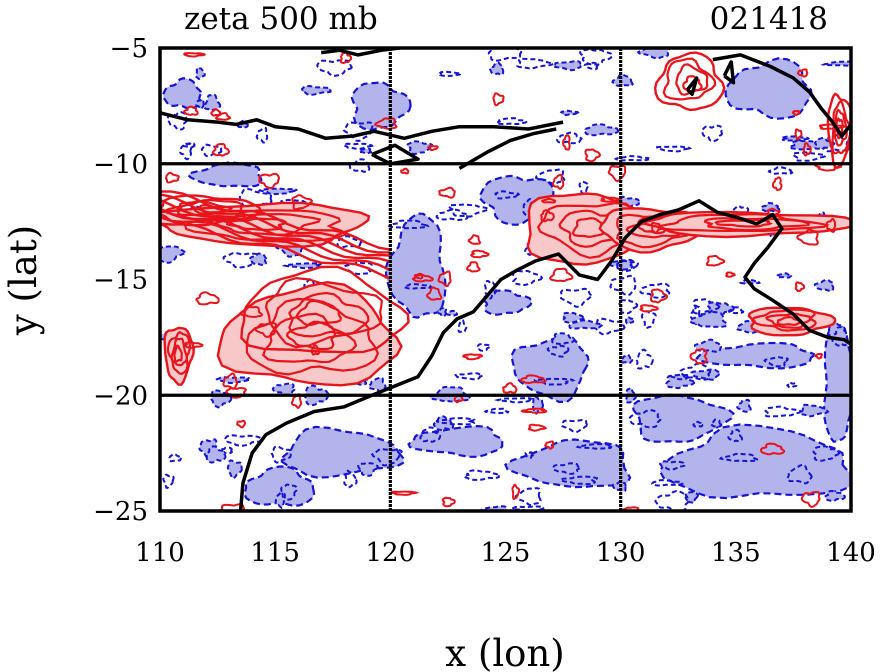 This screenshot has height=672, width=880. Describe the element at coordinates (505, 553) in the screenshot. I see `x-axis-ticks: 110 115 120 125 130 135 140` at that location.